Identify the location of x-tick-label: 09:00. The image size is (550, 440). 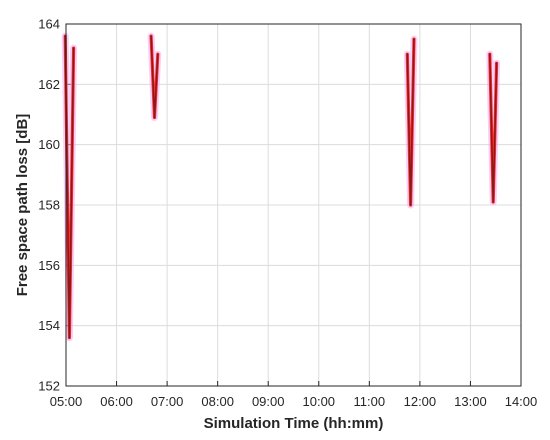
(268, 401).